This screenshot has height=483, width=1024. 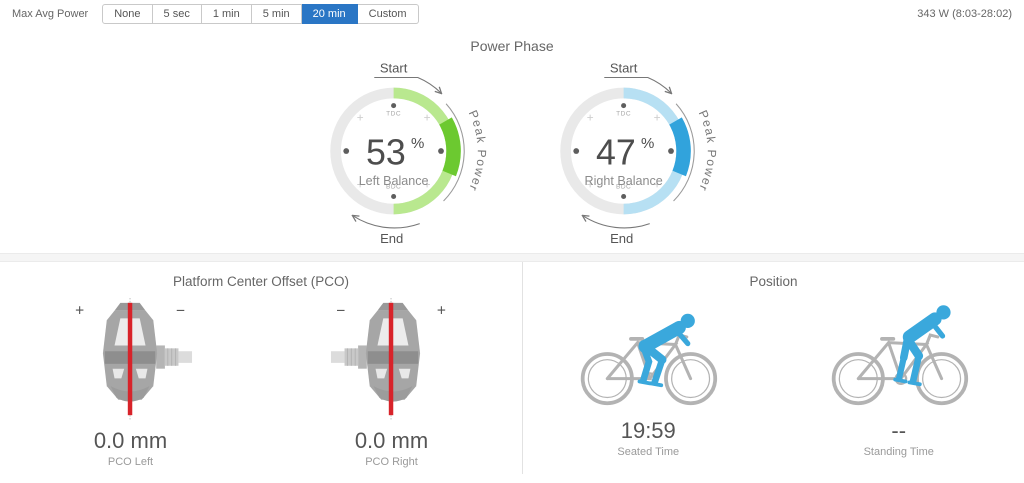 What do you see at coordinates (386, 153) in the screenshot?
I see `balance-value: 53` at bounding box center [386, 153].